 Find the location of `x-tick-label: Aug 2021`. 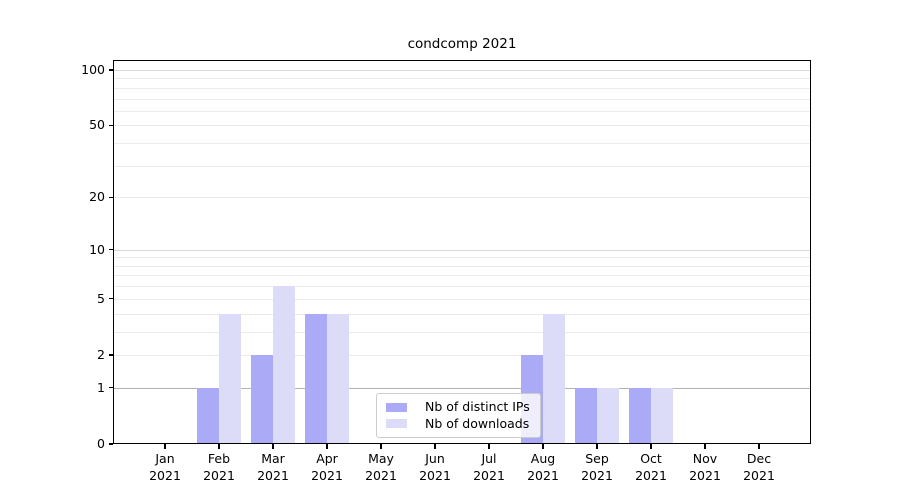

x-tick-label: Aug 2021 is located at coordinates (543, 467).